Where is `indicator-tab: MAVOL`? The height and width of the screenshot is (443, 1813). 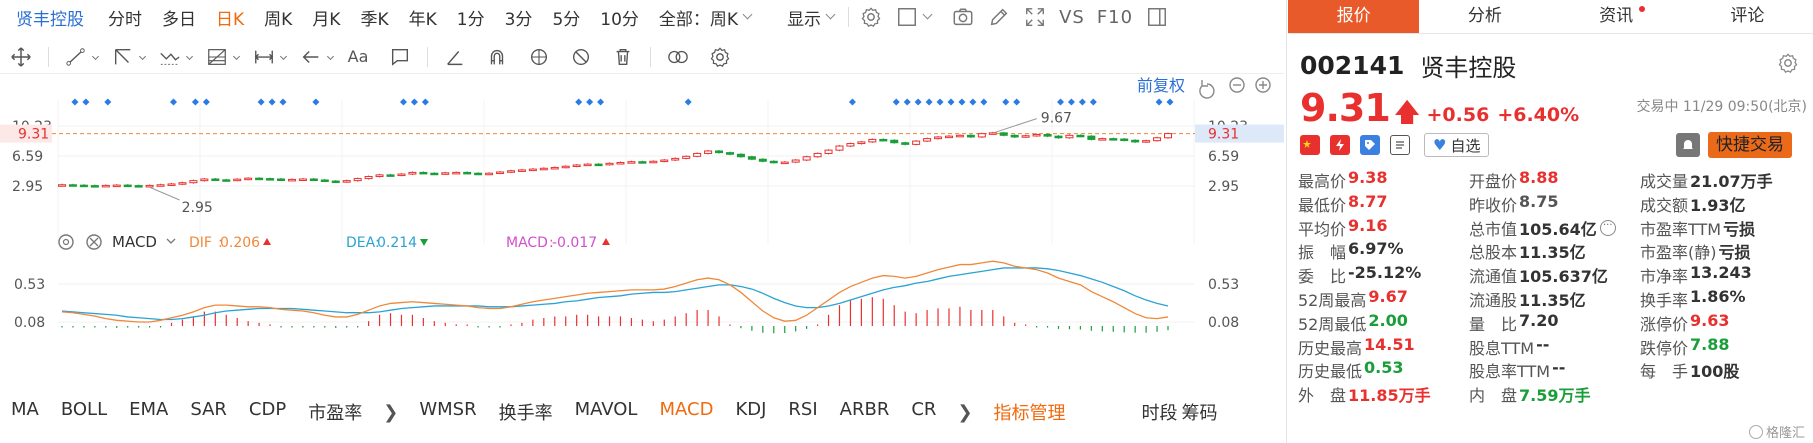
indicator-tab: MAVOL is located at coordinates (606, 409).